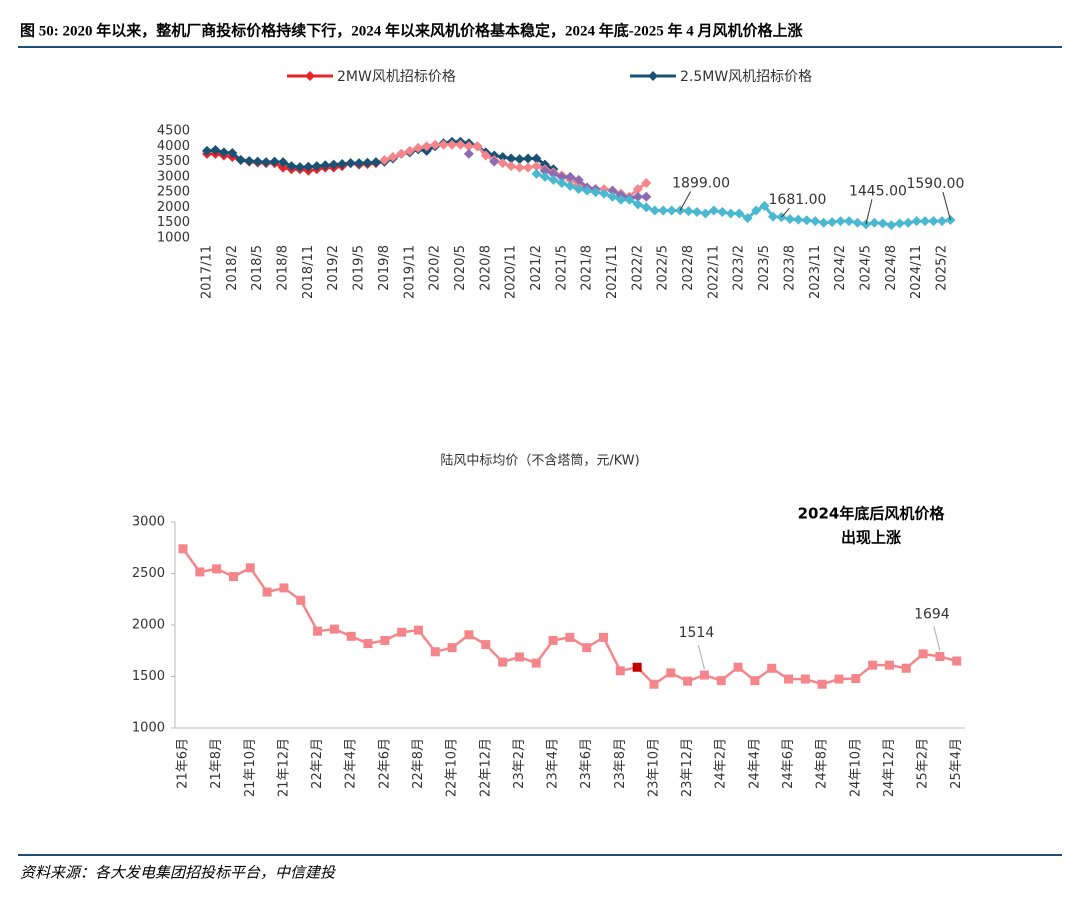 This screenshot has width=1080, height=902. What do you see at coordinates (216, 763) in the screenshot?
I see `x-tick-label: 21年8月` at bounding box center [216, 763].